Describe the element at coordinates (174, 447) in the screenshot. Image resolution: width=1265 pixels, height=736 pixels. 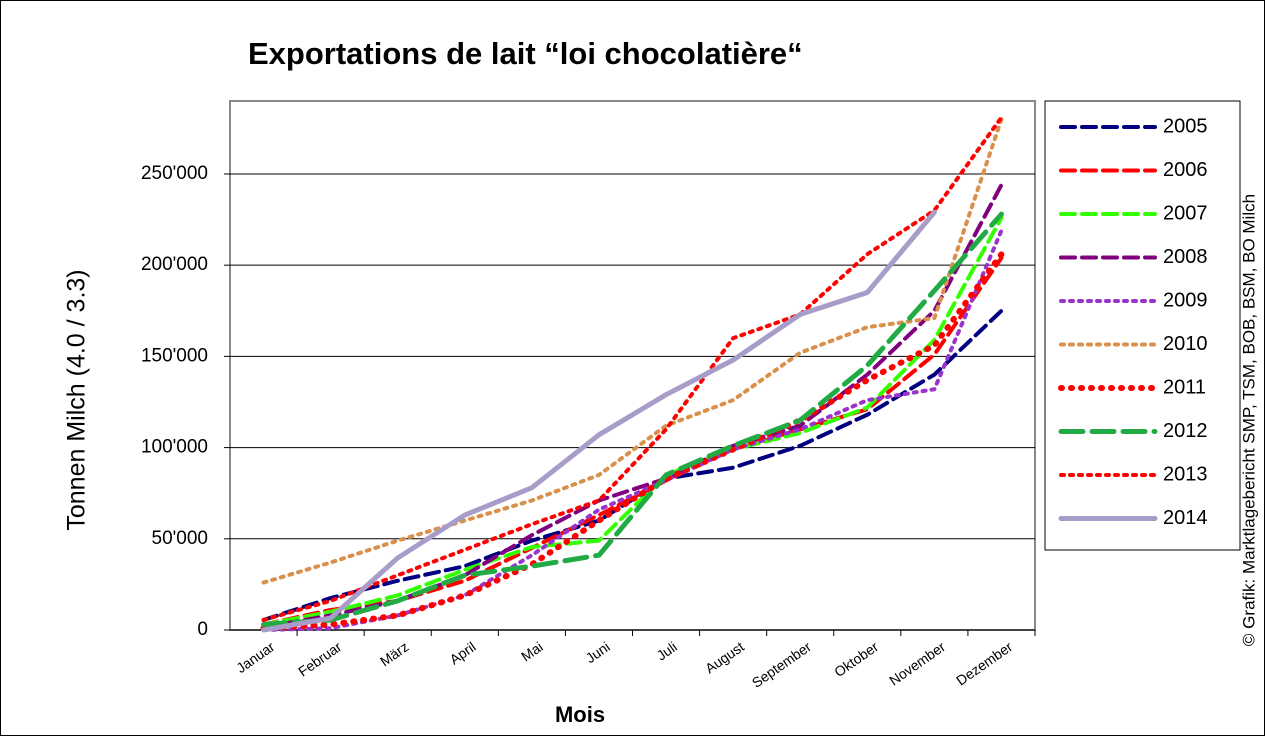
I see `y-tick-label: 100'000` at that location.